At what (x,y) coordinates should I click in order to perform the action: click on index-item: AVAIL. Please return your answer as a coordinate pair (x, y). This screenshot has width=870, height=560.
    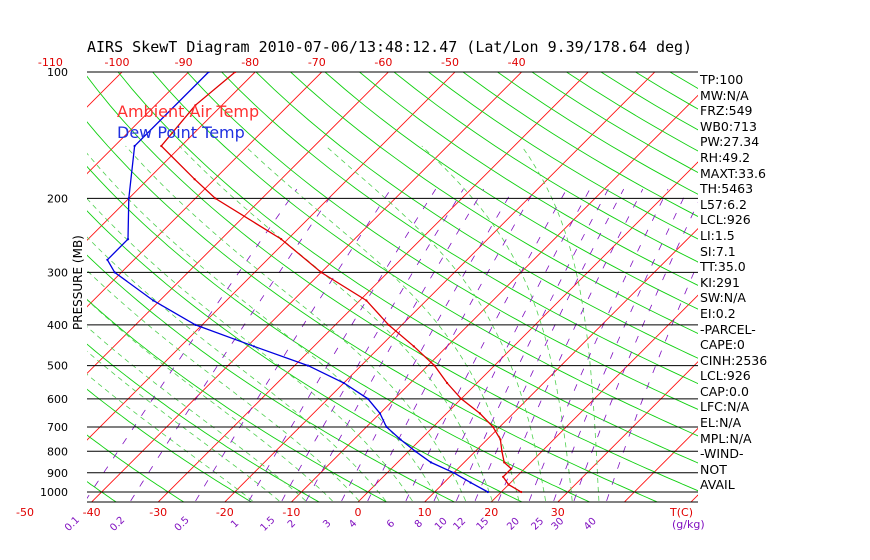
    Looking at the image, I should click on (717, 485).